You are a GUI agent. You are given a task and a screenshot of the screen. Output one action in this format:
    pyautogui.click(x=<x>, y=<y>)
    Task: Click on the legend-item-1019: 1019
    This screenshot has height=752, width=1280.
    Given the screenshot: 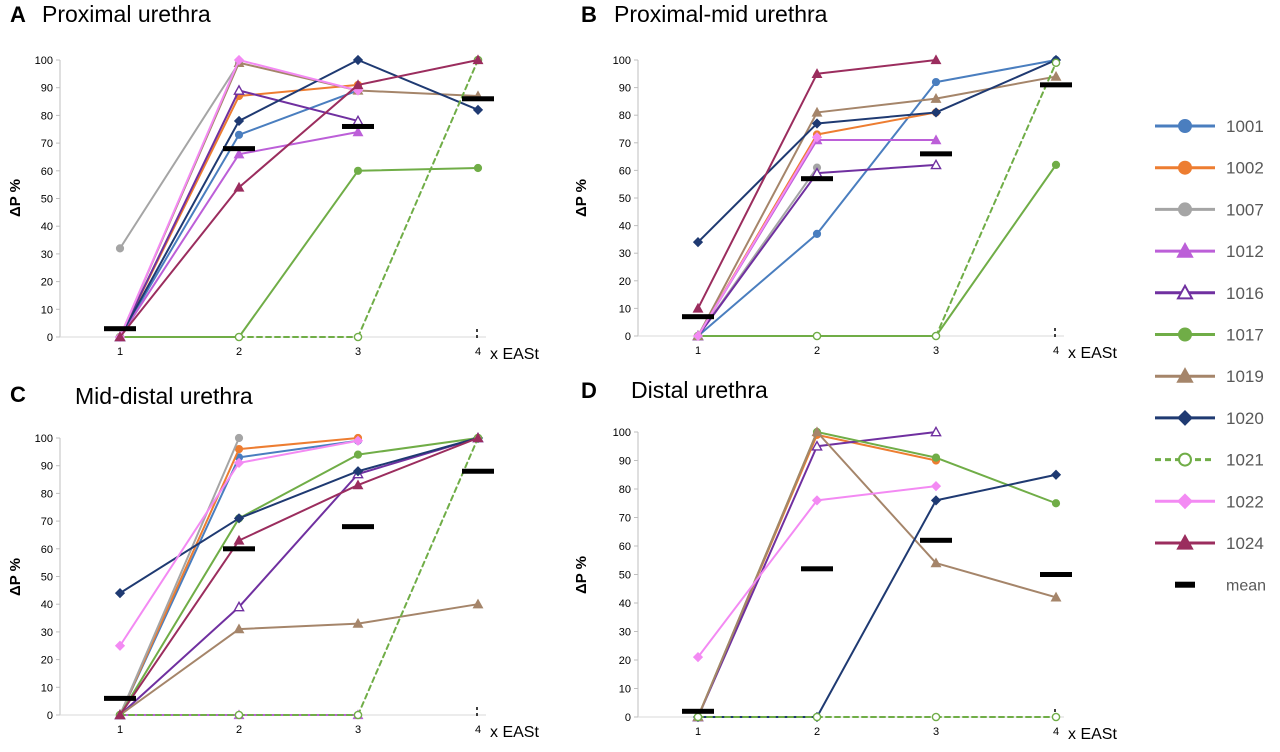 What is the action you would take?
    pyautogui.click(x=1209, y=376)
    